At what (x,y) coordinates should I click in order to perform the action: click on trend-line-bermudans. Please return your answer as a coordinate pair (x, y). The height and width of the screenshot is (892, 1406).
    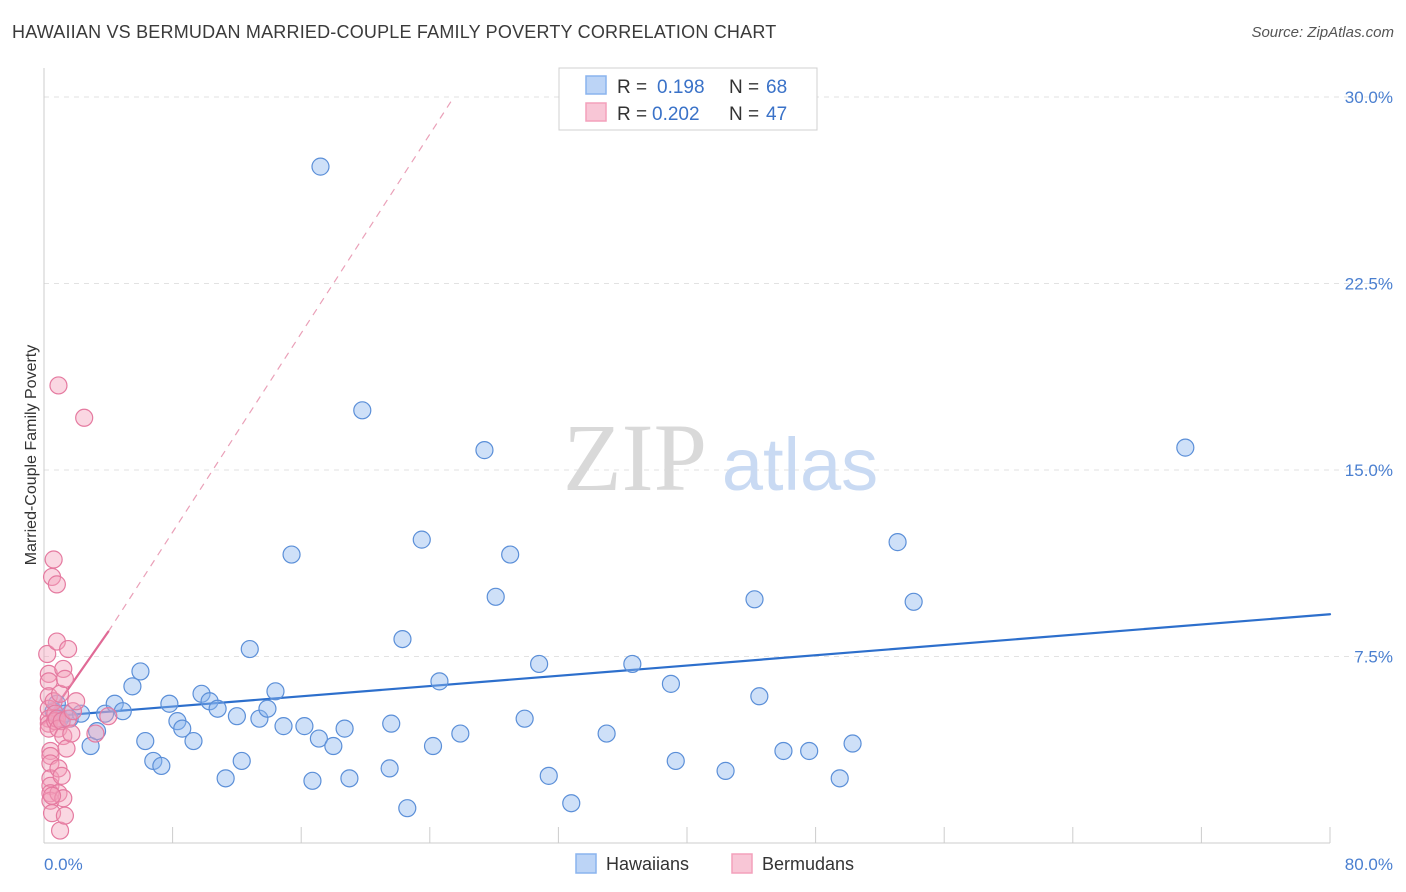
    Looking at the image, I should click on (76, 677).